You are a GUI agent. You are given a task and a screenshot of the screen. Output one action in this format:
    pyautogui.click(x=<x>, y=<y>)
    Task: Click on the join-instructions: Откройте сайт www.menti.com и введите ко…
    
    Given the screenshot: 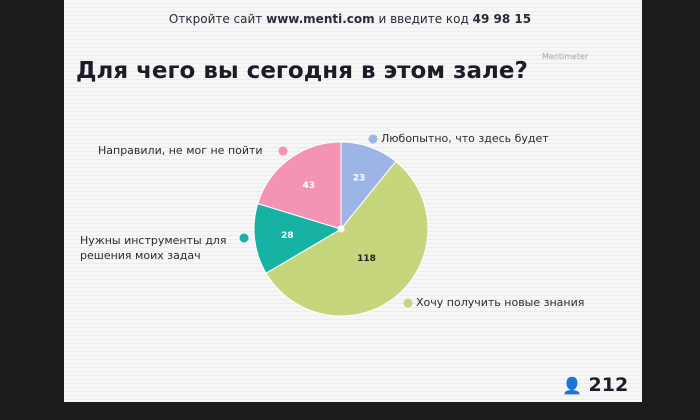 What is the action you would take?
    pyautogui.click(x=350, y=19)
    